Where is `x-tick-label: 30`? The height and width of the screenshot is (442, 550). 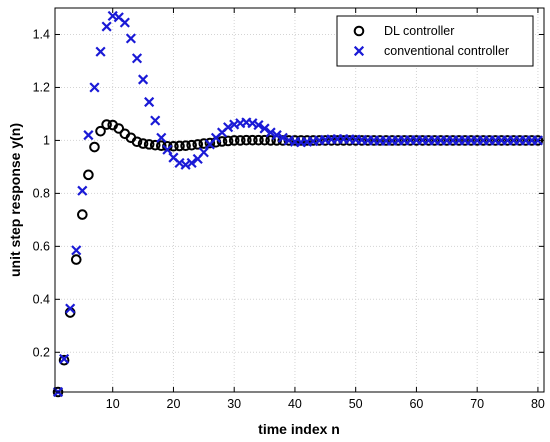
x-tick-label: 30 is located at coordinates (234, 404).